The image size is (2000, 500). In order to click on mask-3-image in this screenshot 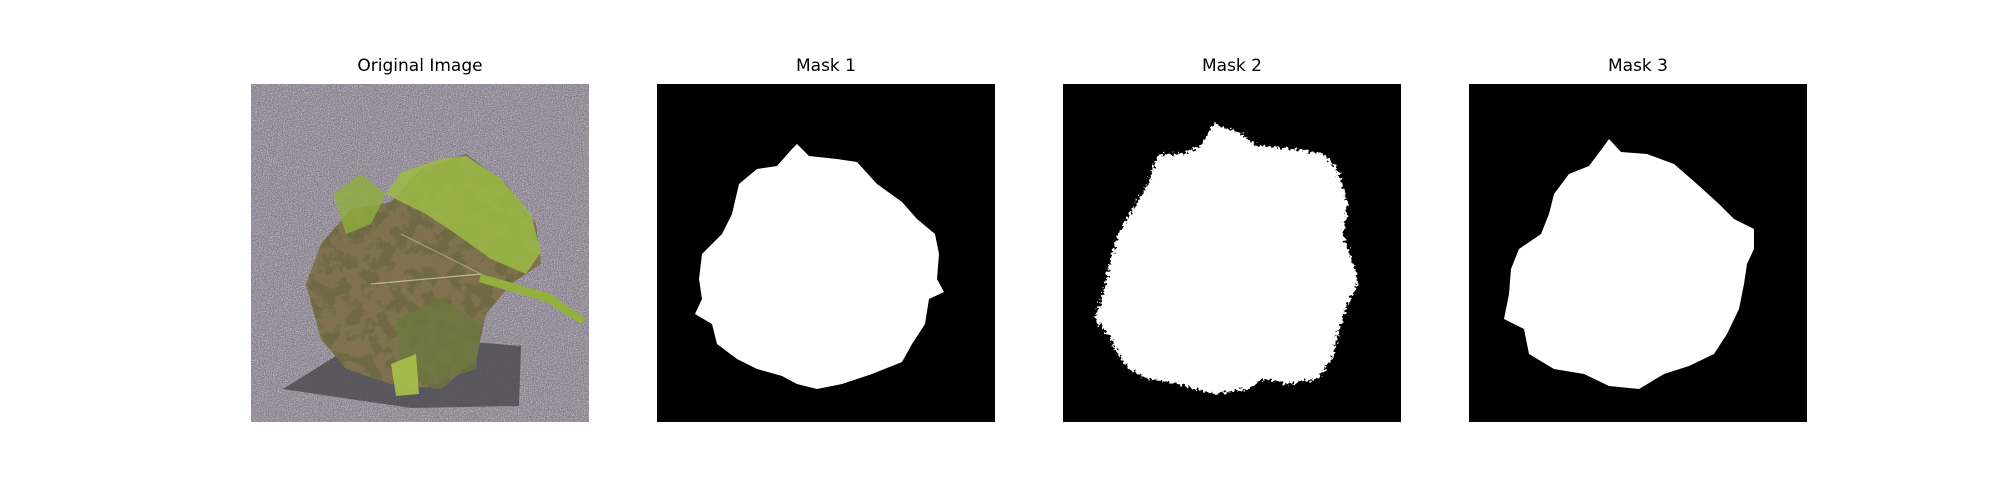, I will do `click(1638, 253)`.